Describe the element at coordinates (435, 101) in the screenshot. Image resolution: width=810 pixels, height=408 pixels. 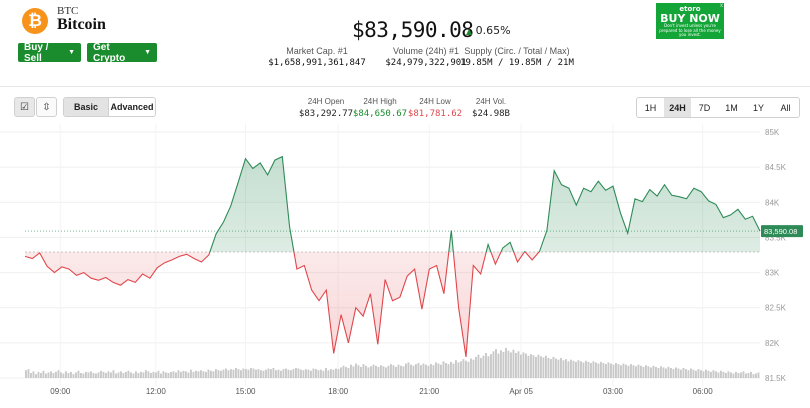
I see `low-label: 24H Low` at that location.